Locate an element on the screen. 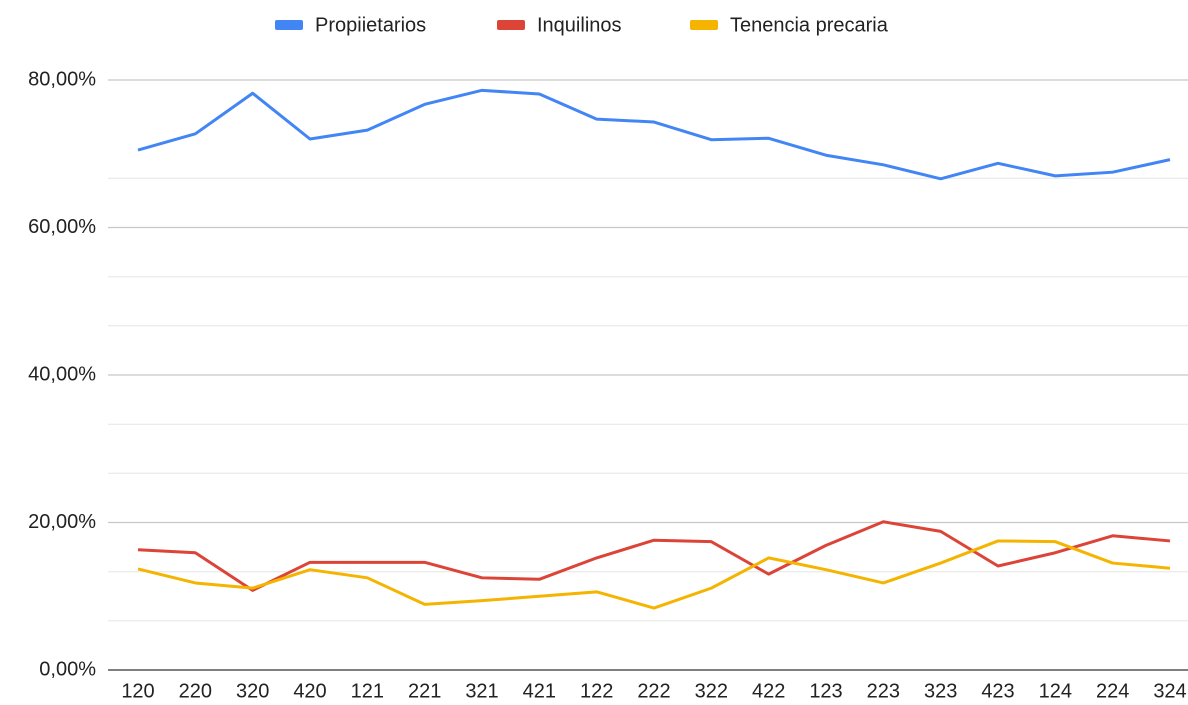 Image resolution: width=1188 pixels, height=705 pixels. x-tick-label: 124 is located at coordinates (1055, 691).